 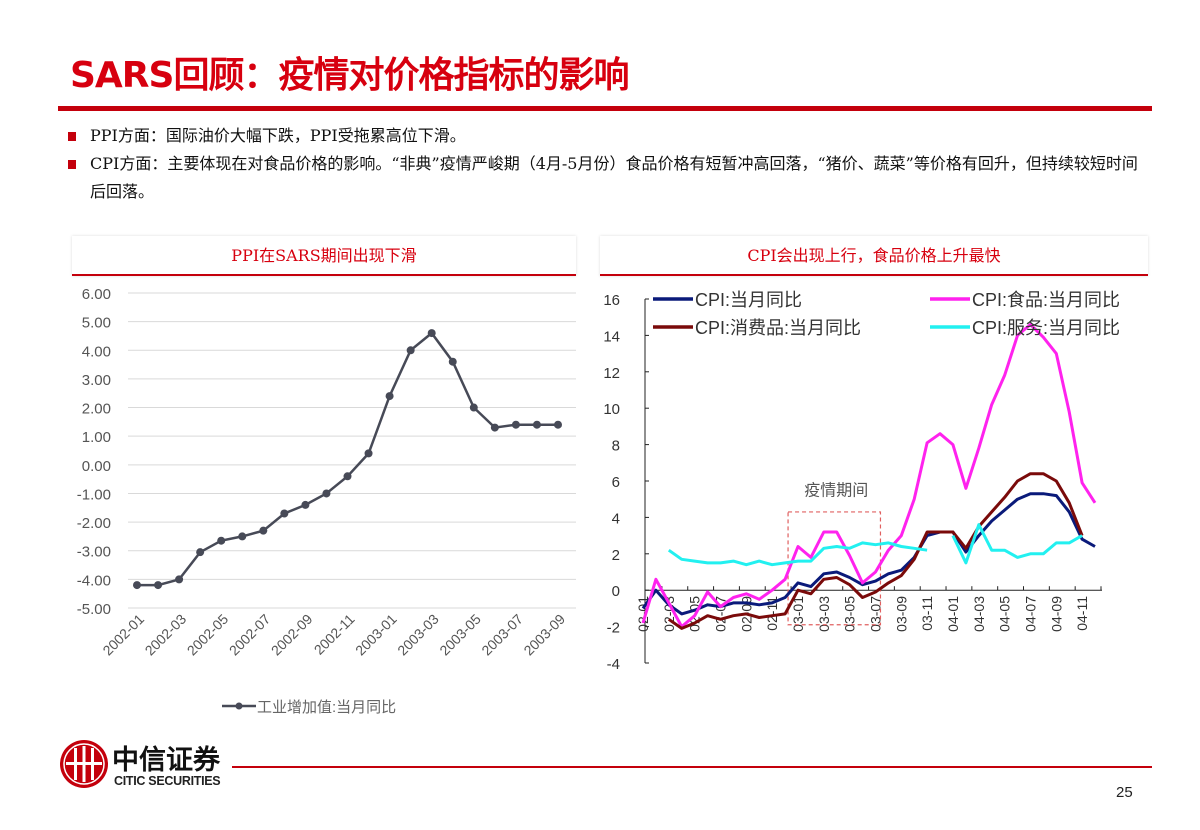 I want to click on legend-label: CPI:消费品:当月同比, so click(x=778, y=328).